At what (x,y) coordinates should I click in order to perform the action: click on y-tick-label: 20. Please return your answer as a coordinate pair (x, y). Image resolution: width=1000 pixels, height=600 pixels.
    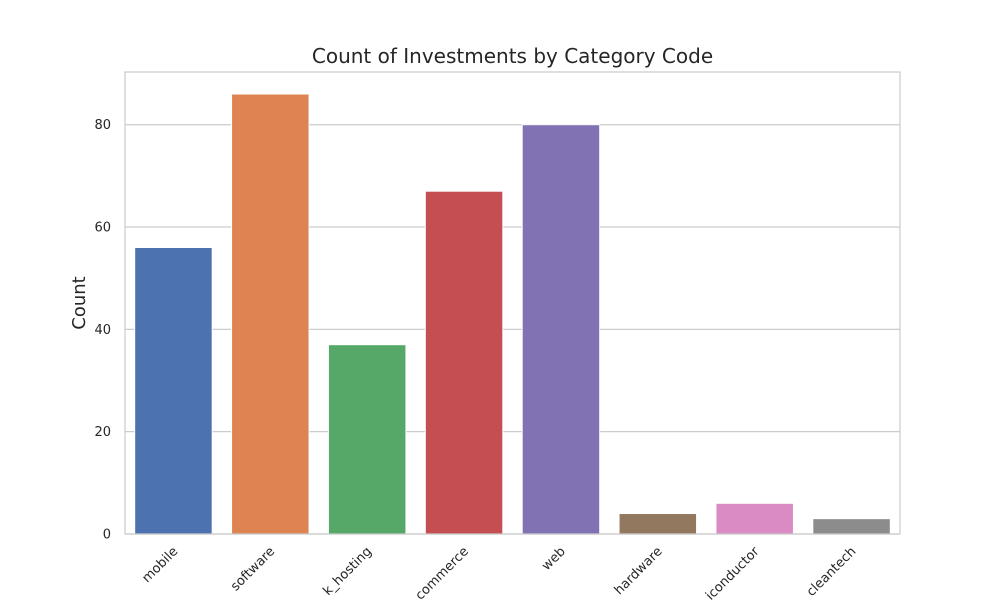
    Looking at the image, I should click on (102, 432).